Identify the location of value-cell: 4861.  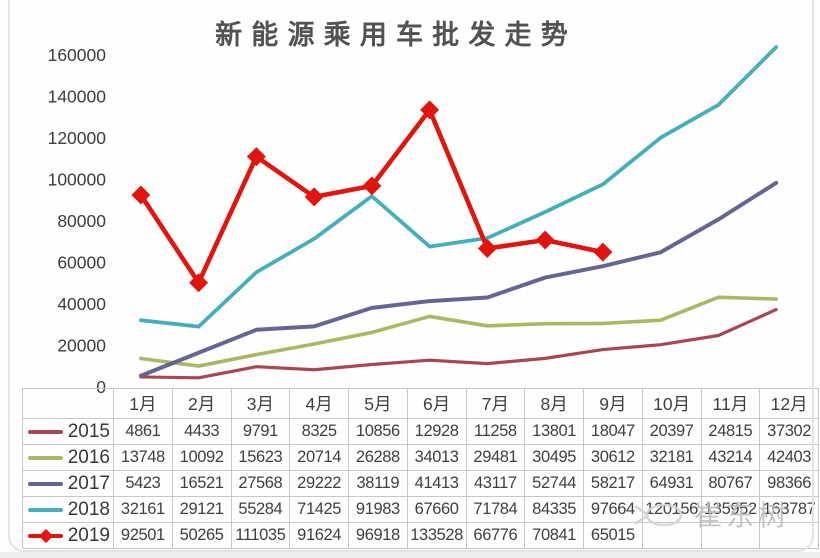
(143, 431).